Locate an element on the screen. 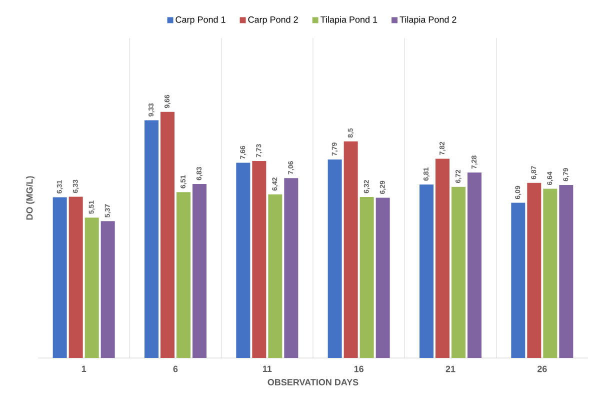 Image resolution: width=594 pixels, height=409 pixels. x-axis-title: OBSERVATION DAYS is located at coordinates (313, 382).